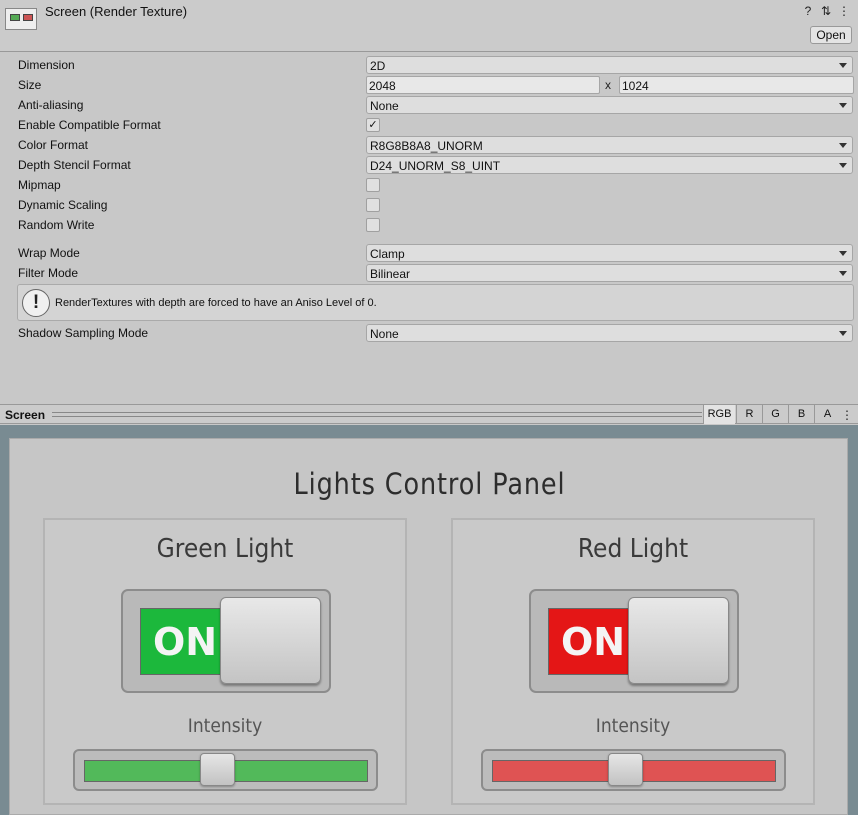  I want to click on anti-aliasing-value: None, so click(384, 106).